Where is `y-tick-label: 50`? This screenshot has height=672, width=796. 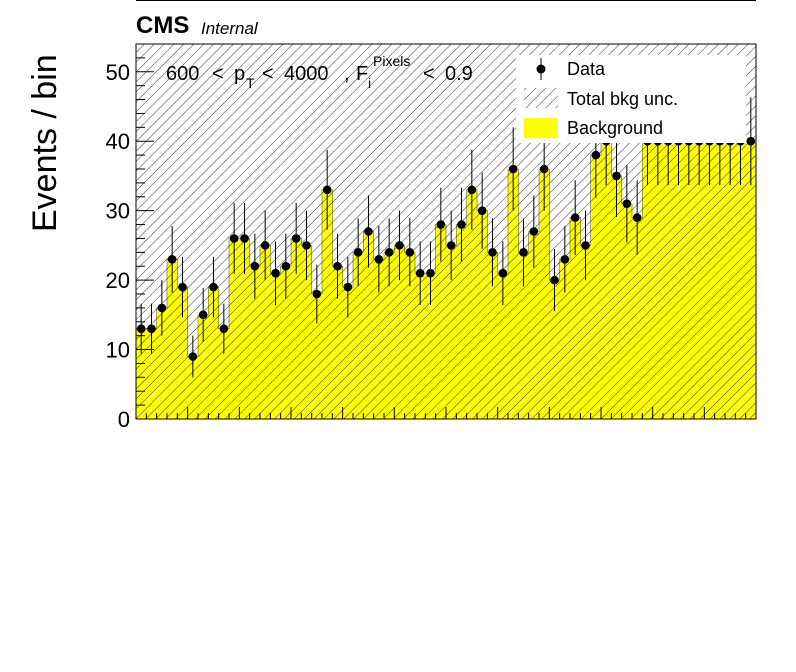 y-tick-label: 50 is located at coordinates (118, 72).